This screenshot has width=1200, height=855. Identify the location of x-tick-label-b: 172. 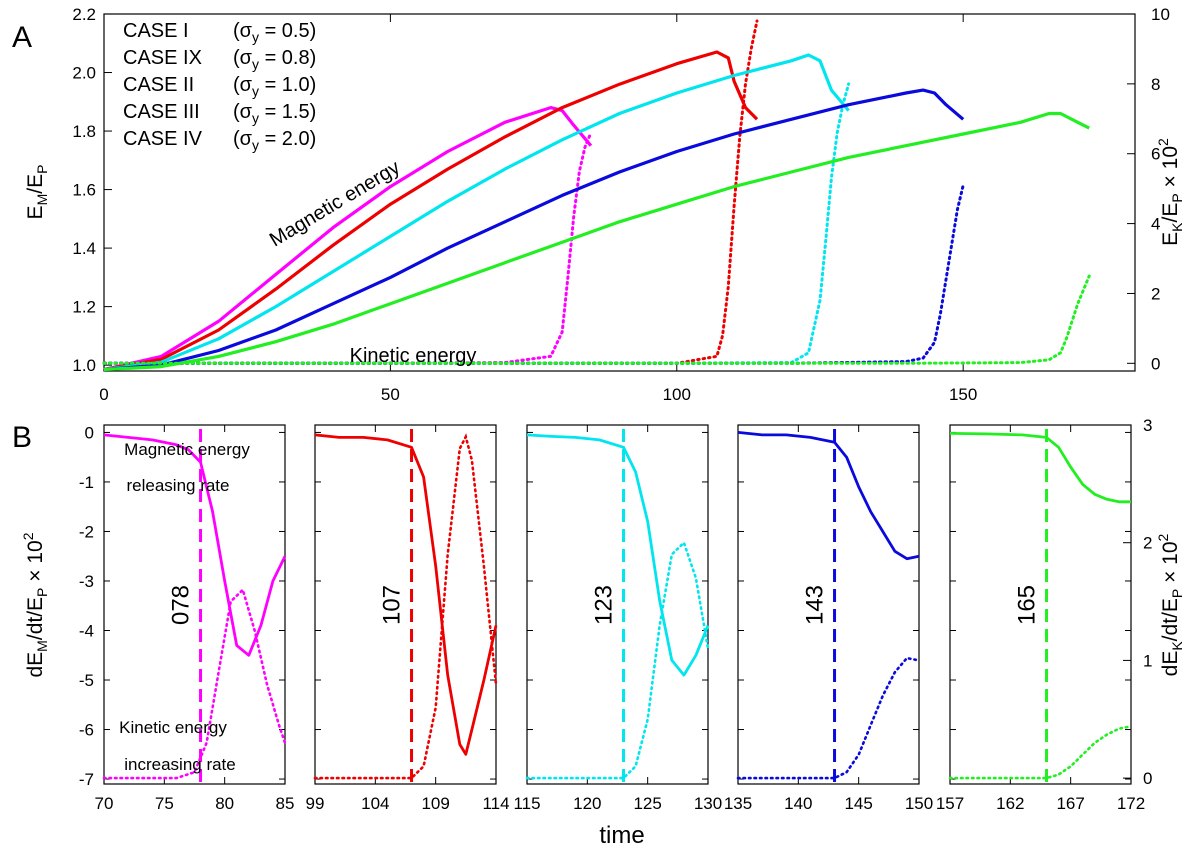
(1131, 803).